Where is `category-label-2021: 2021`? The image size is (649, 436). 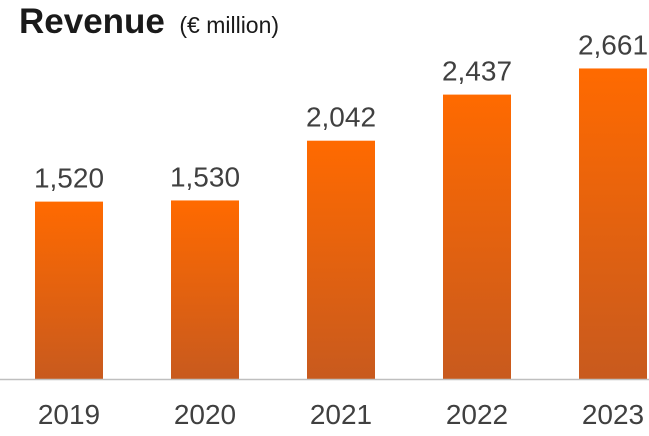 category-label-2021: 2021 is located at coordinates (341, 414).